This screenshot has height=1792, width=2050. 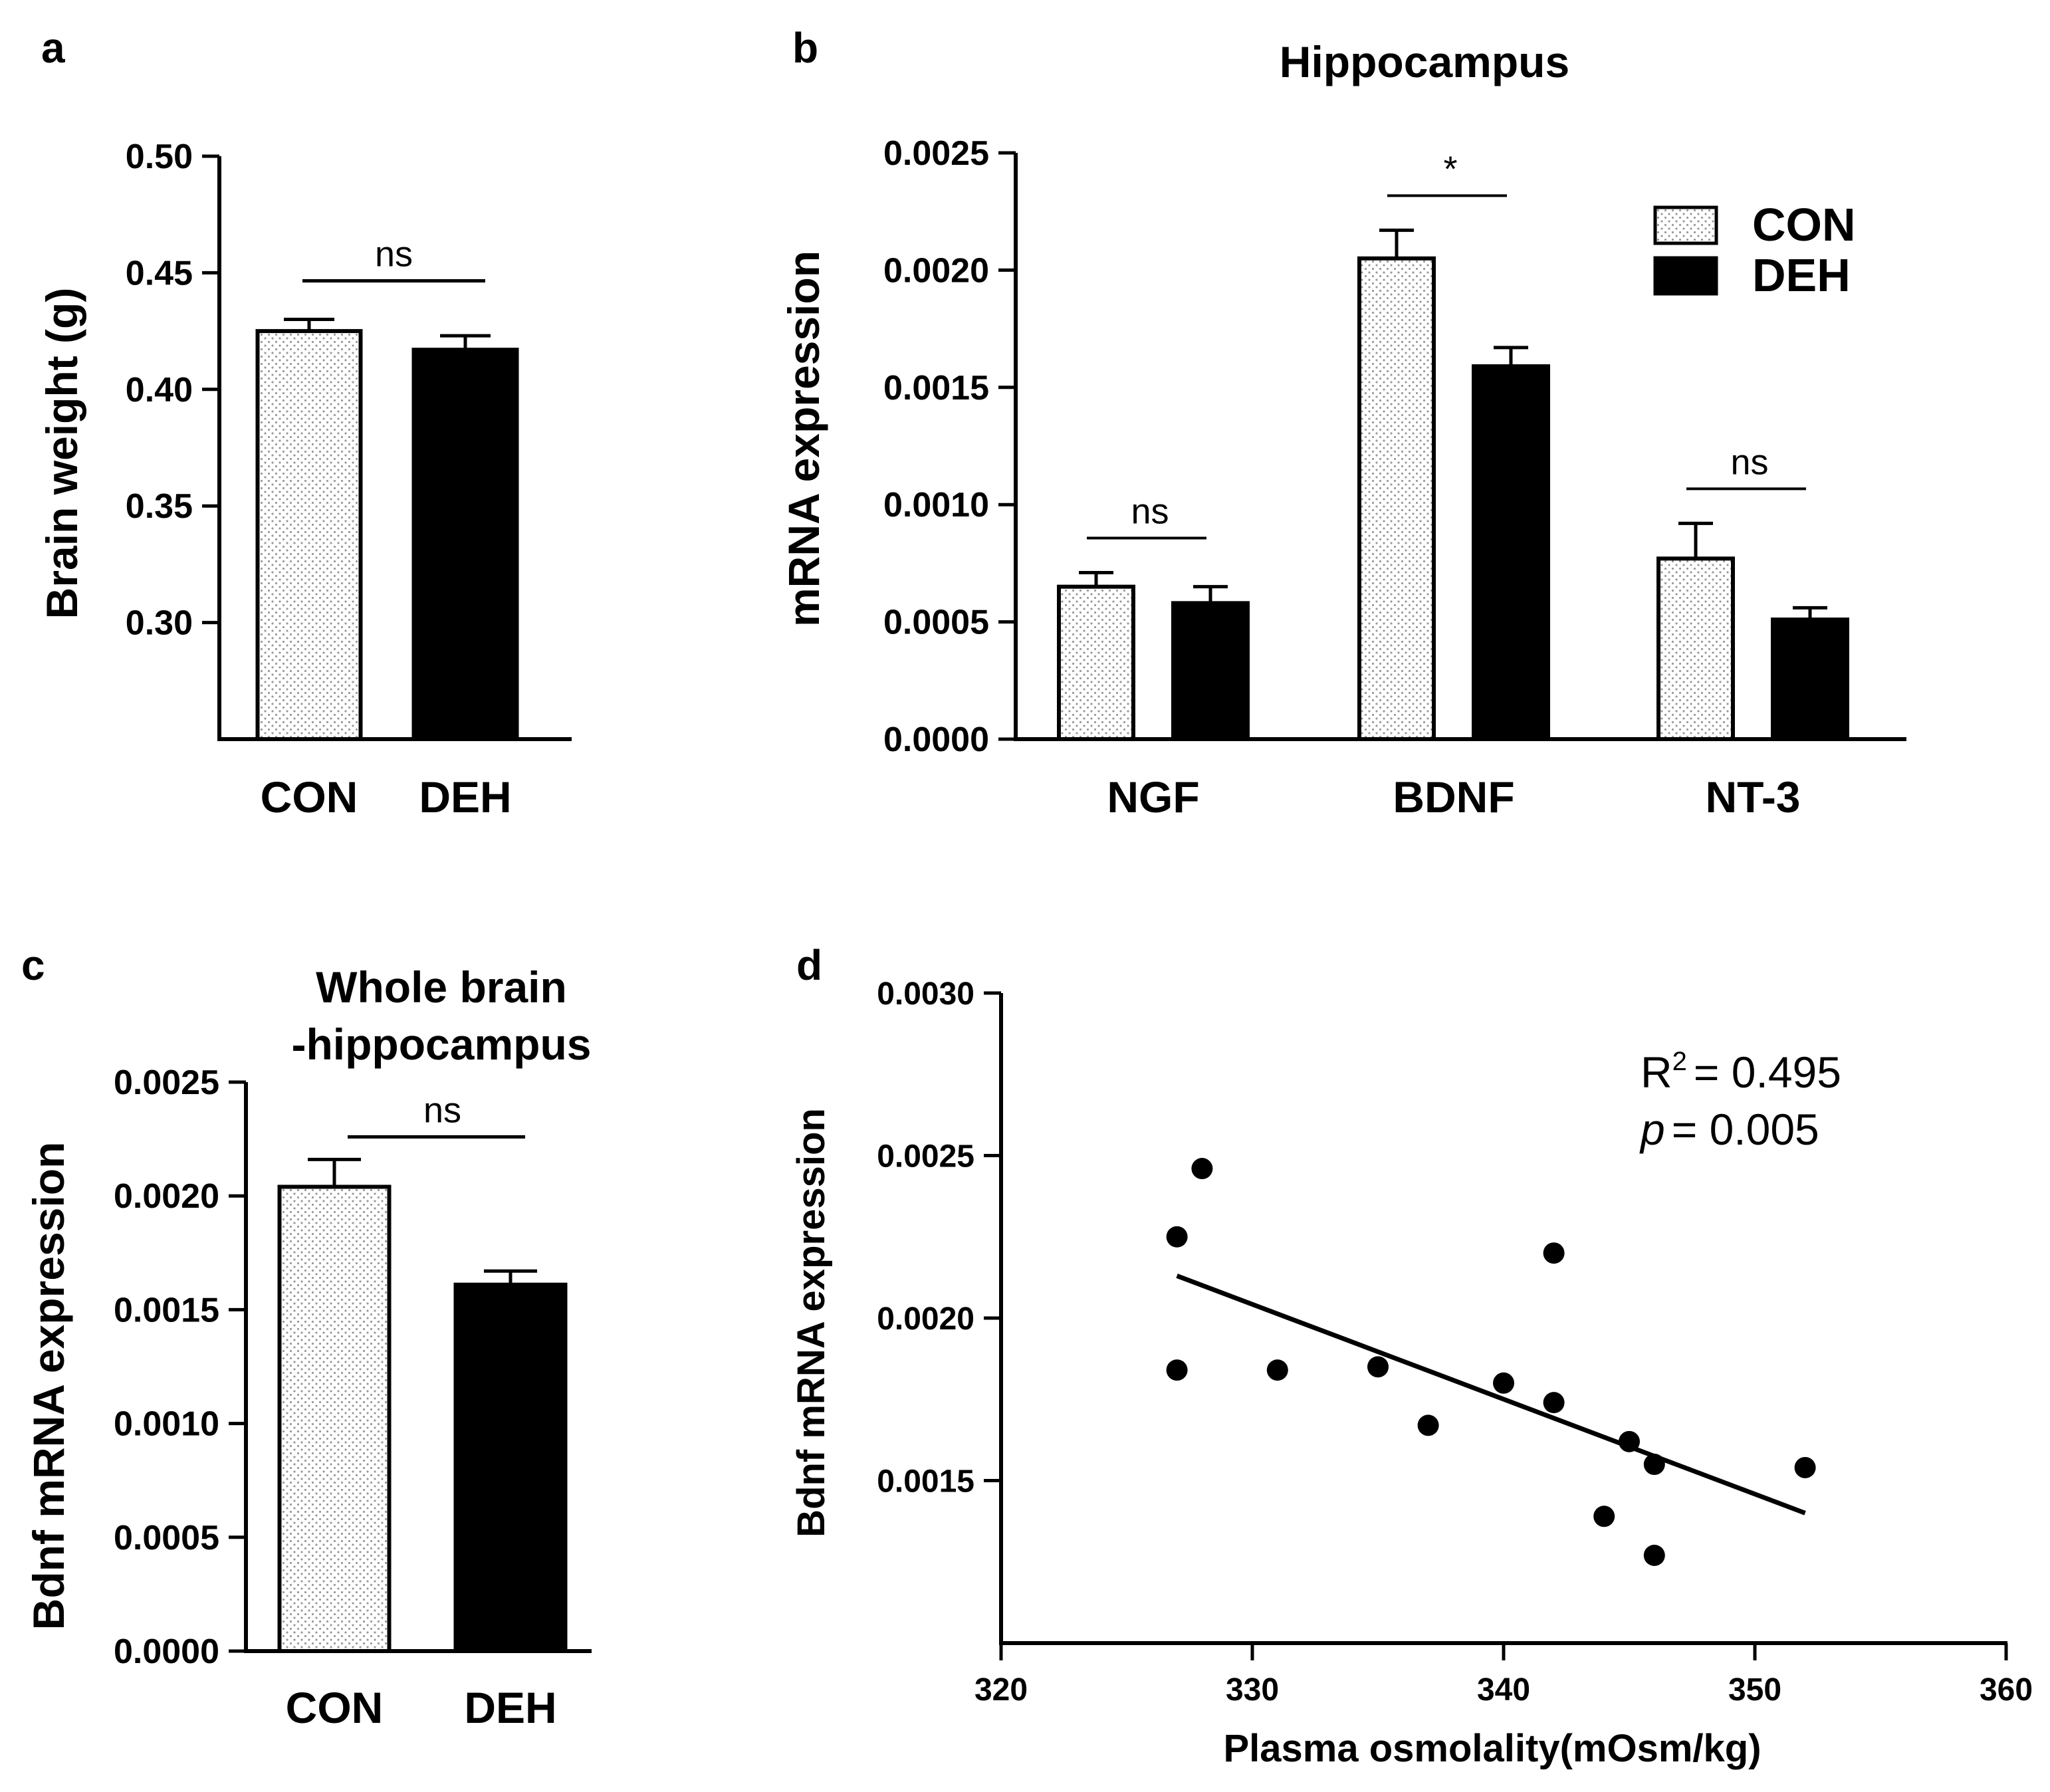 What do you see at coordinates (159, 273) in the screenshot?
I see `y-tick-label: 0.45` at bounding box center [159, 273].